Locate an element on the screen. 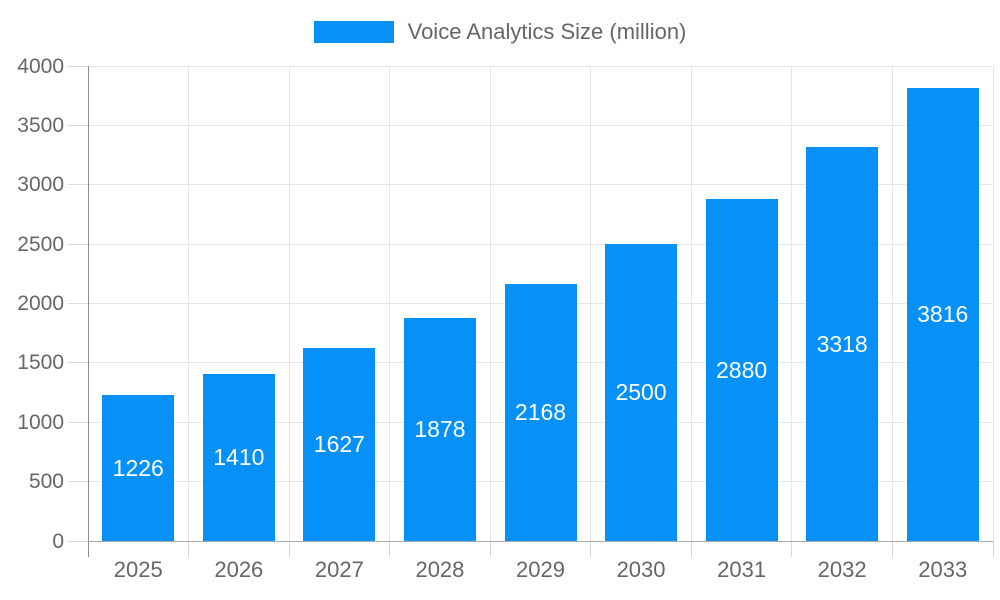  bar-value-label: 1410 is located at coordinates (239, 456).